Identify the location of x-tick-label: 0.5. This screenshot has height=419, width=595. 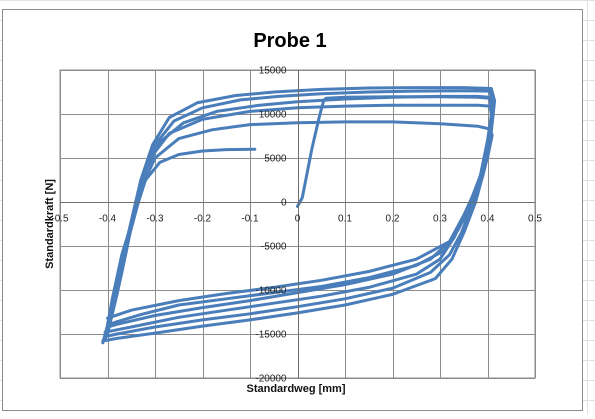
(535, 219).